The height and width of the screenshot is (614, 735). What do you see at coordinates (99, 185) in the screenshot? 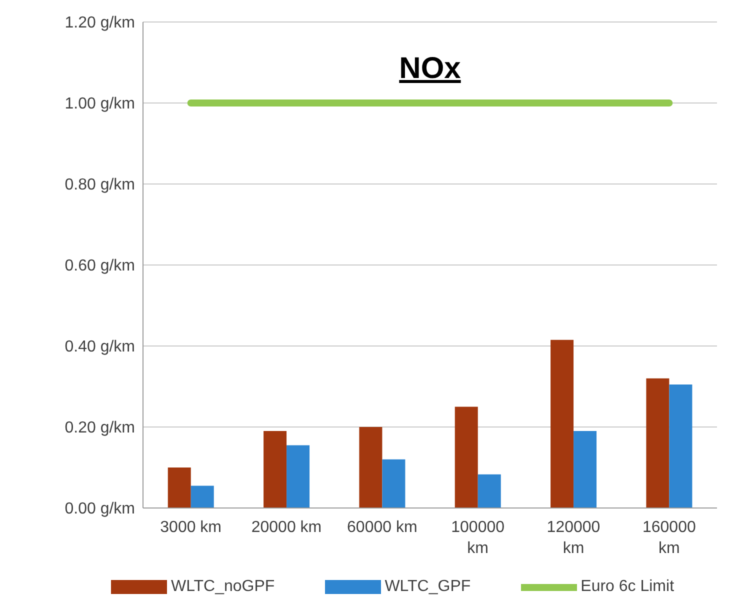
I see `y-tick-label: 0.80 g/km` at bounding box center [99, 185].